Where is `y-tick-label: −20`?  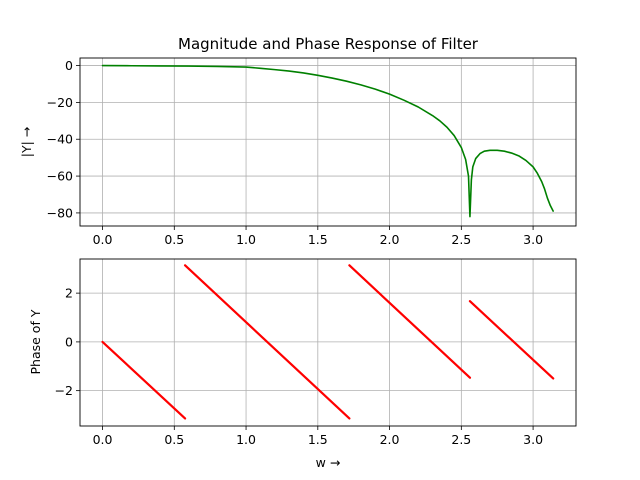
y-tick-label: −20 is located at coordinates (60, 102).